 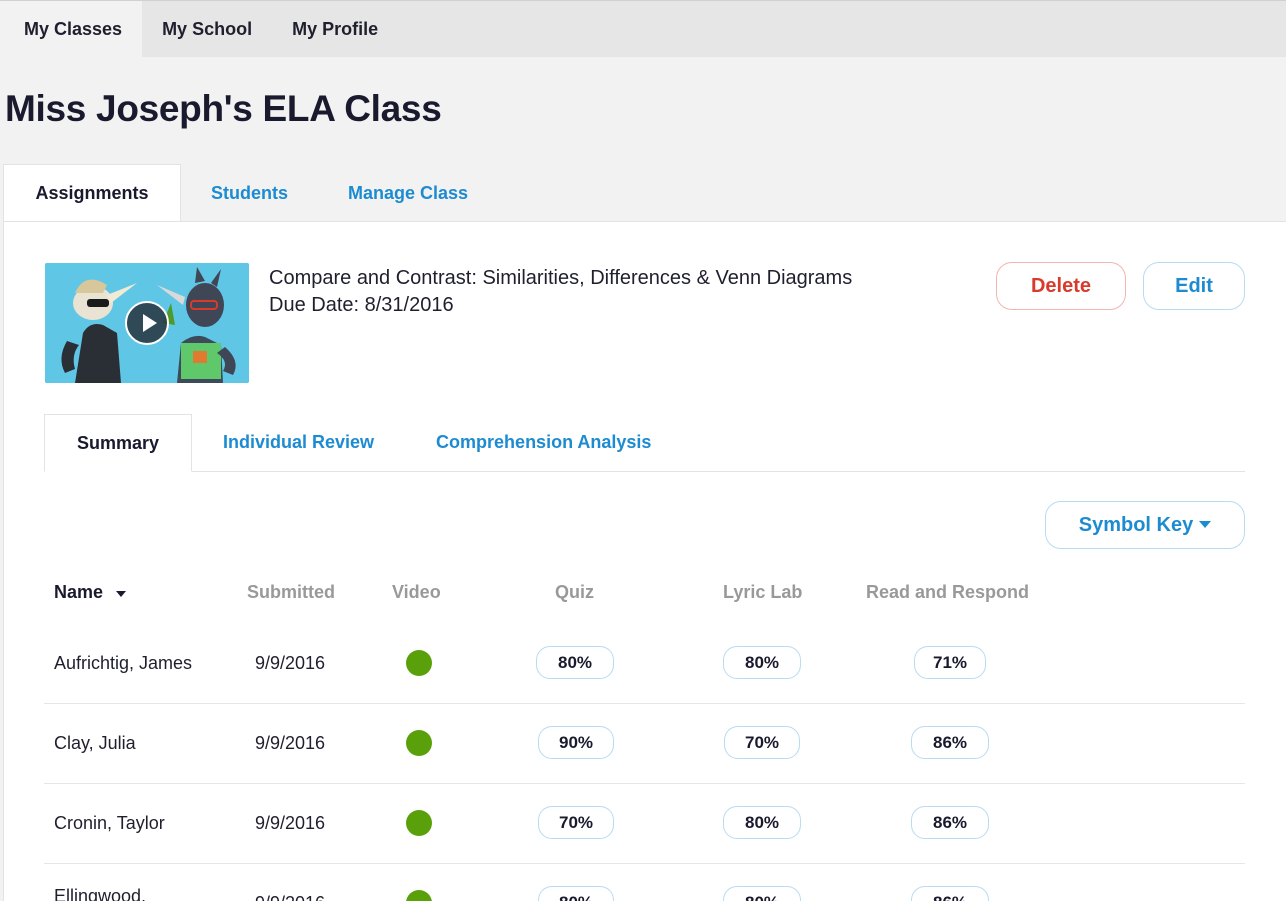 I want to click on tab-students: Students, so click(x=250, y=192).